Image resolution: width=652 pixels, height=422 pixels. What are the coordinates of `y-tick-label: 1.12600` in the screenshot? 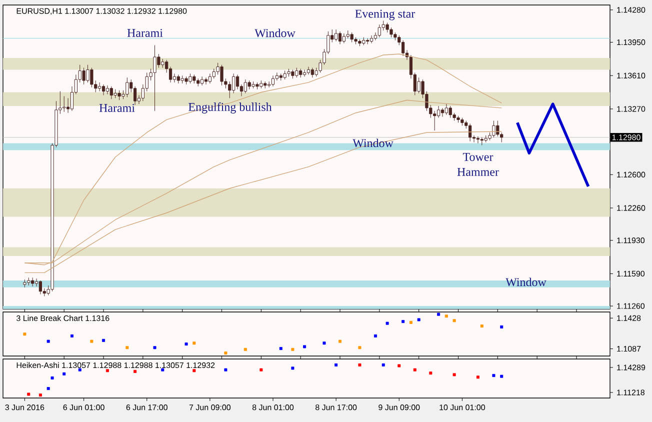 It's located at (631, 175).